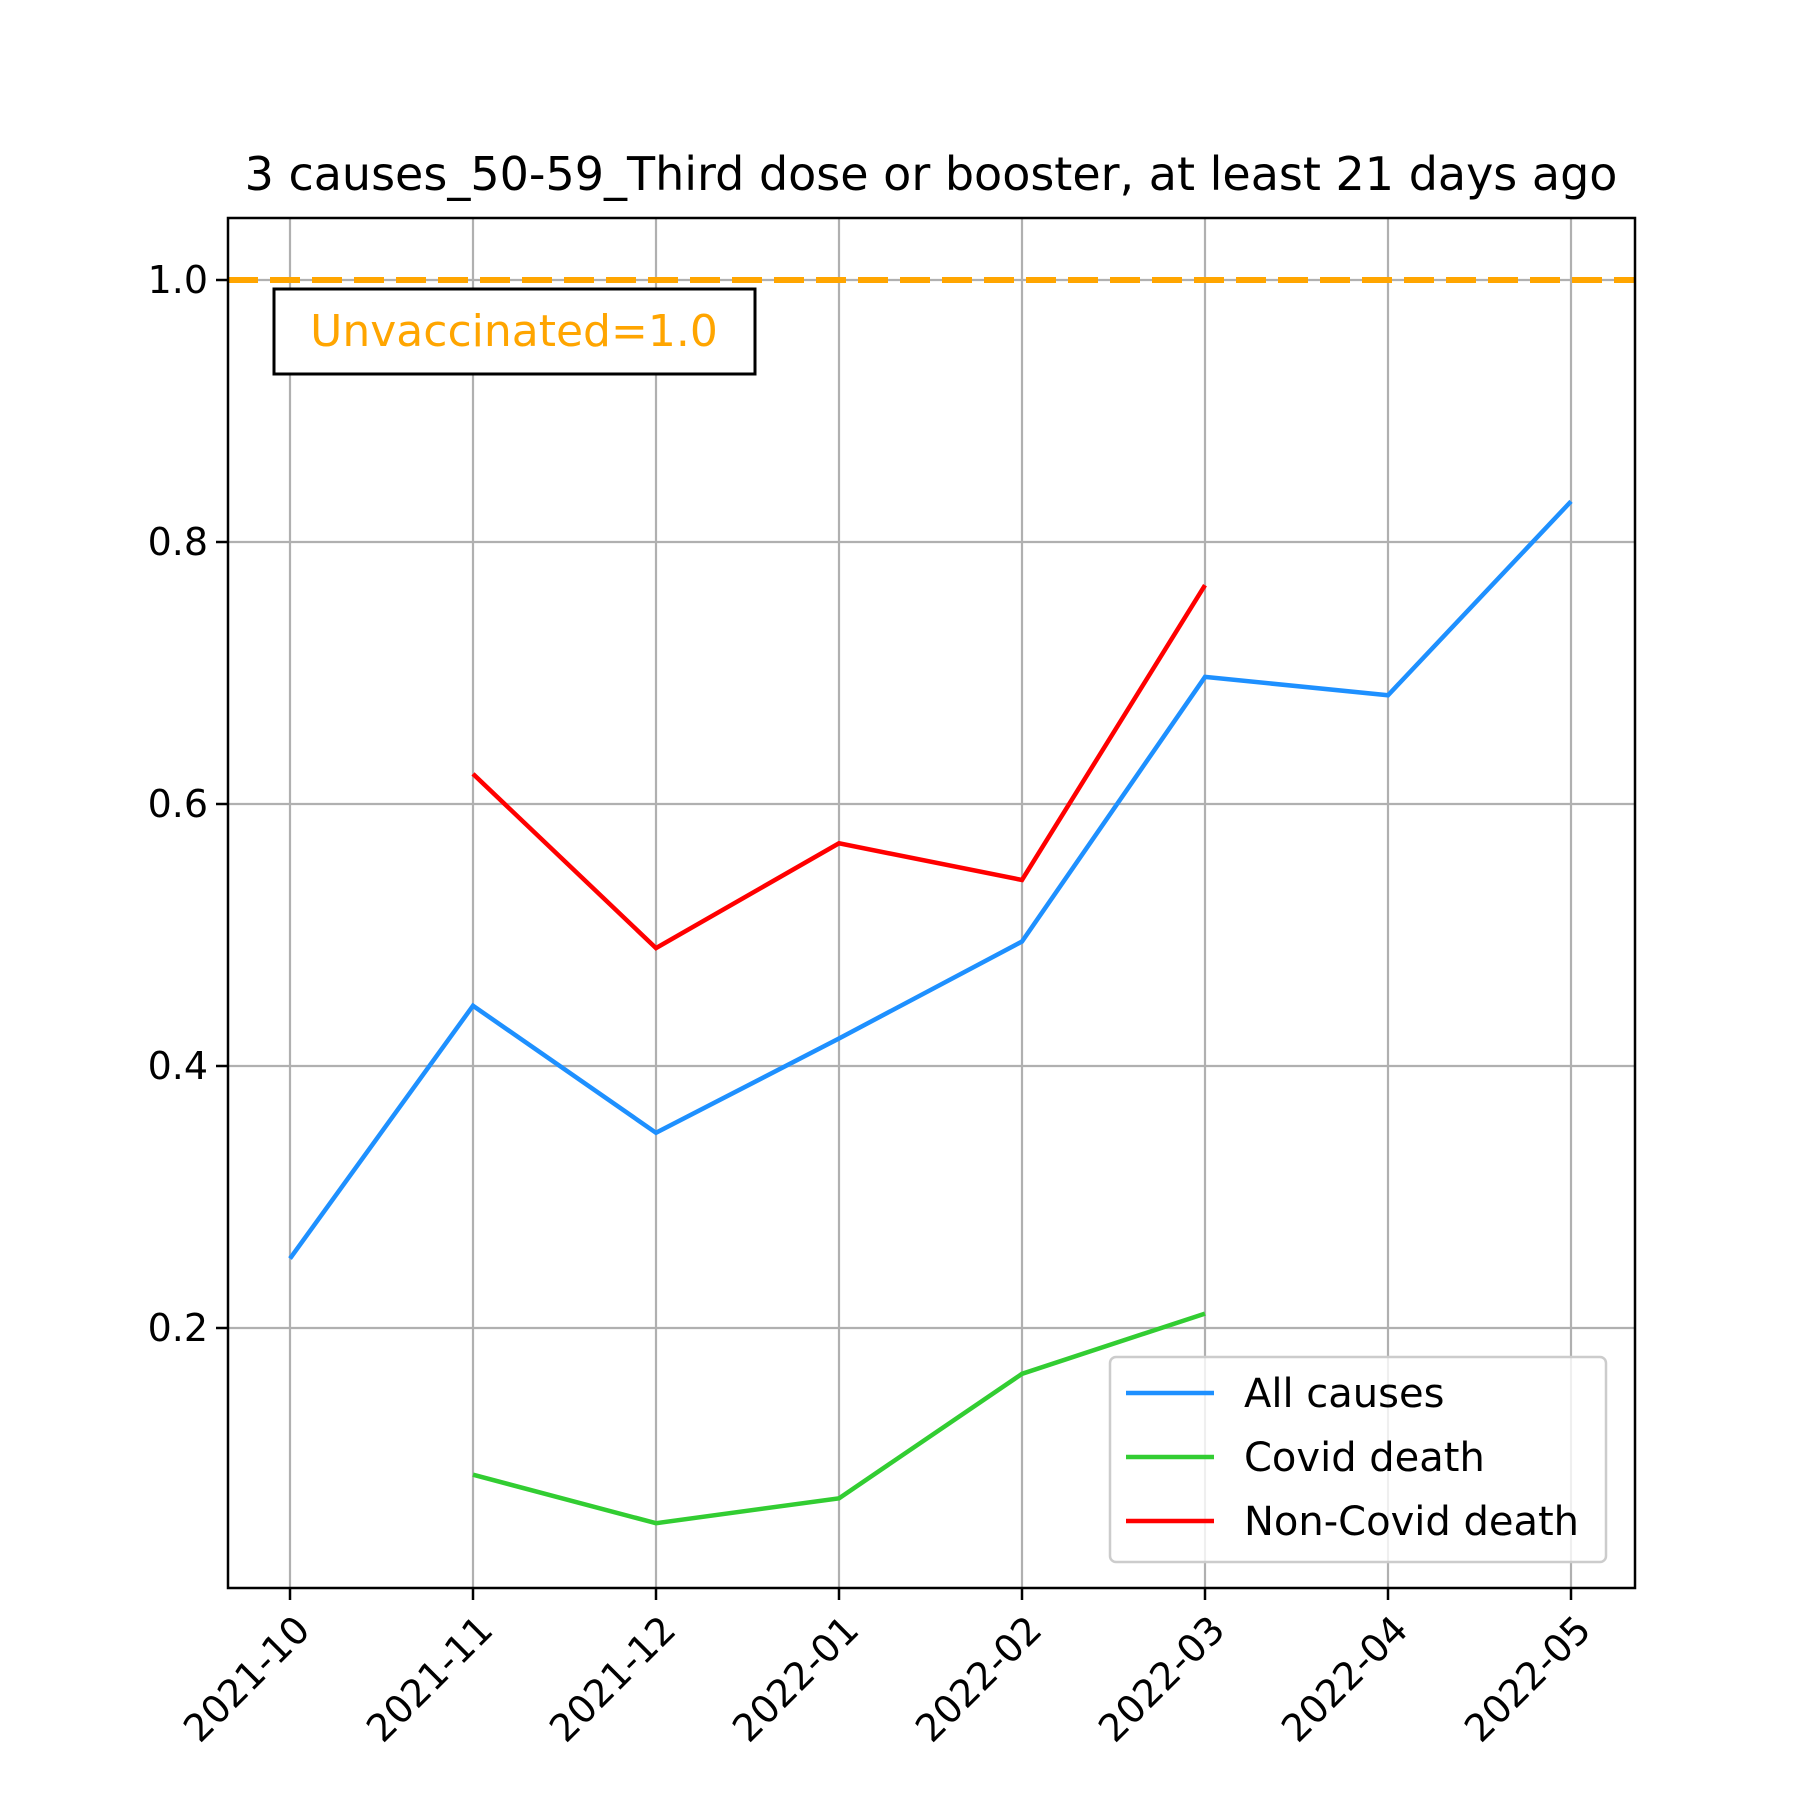  What do you see at coordinates (795, 1678) in the screenshot?
I see `x-tick-label: 2022-01` at bounding box center [795, 1678].